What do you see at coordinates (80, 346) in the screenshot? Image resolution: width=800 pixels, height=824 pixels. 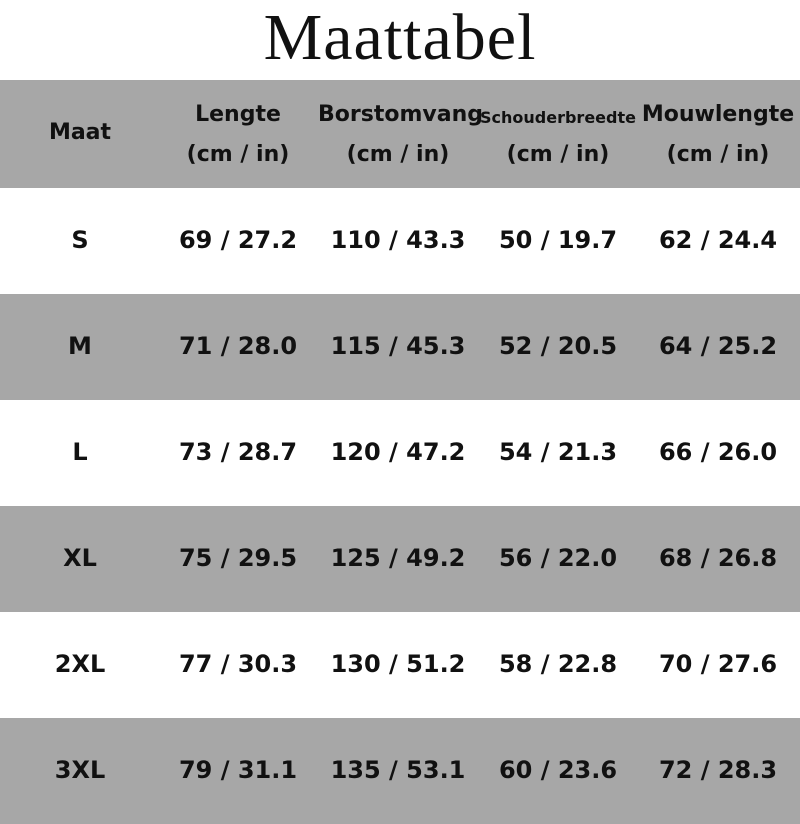 I see `table-cell: M` at bounding box center [80, 346].